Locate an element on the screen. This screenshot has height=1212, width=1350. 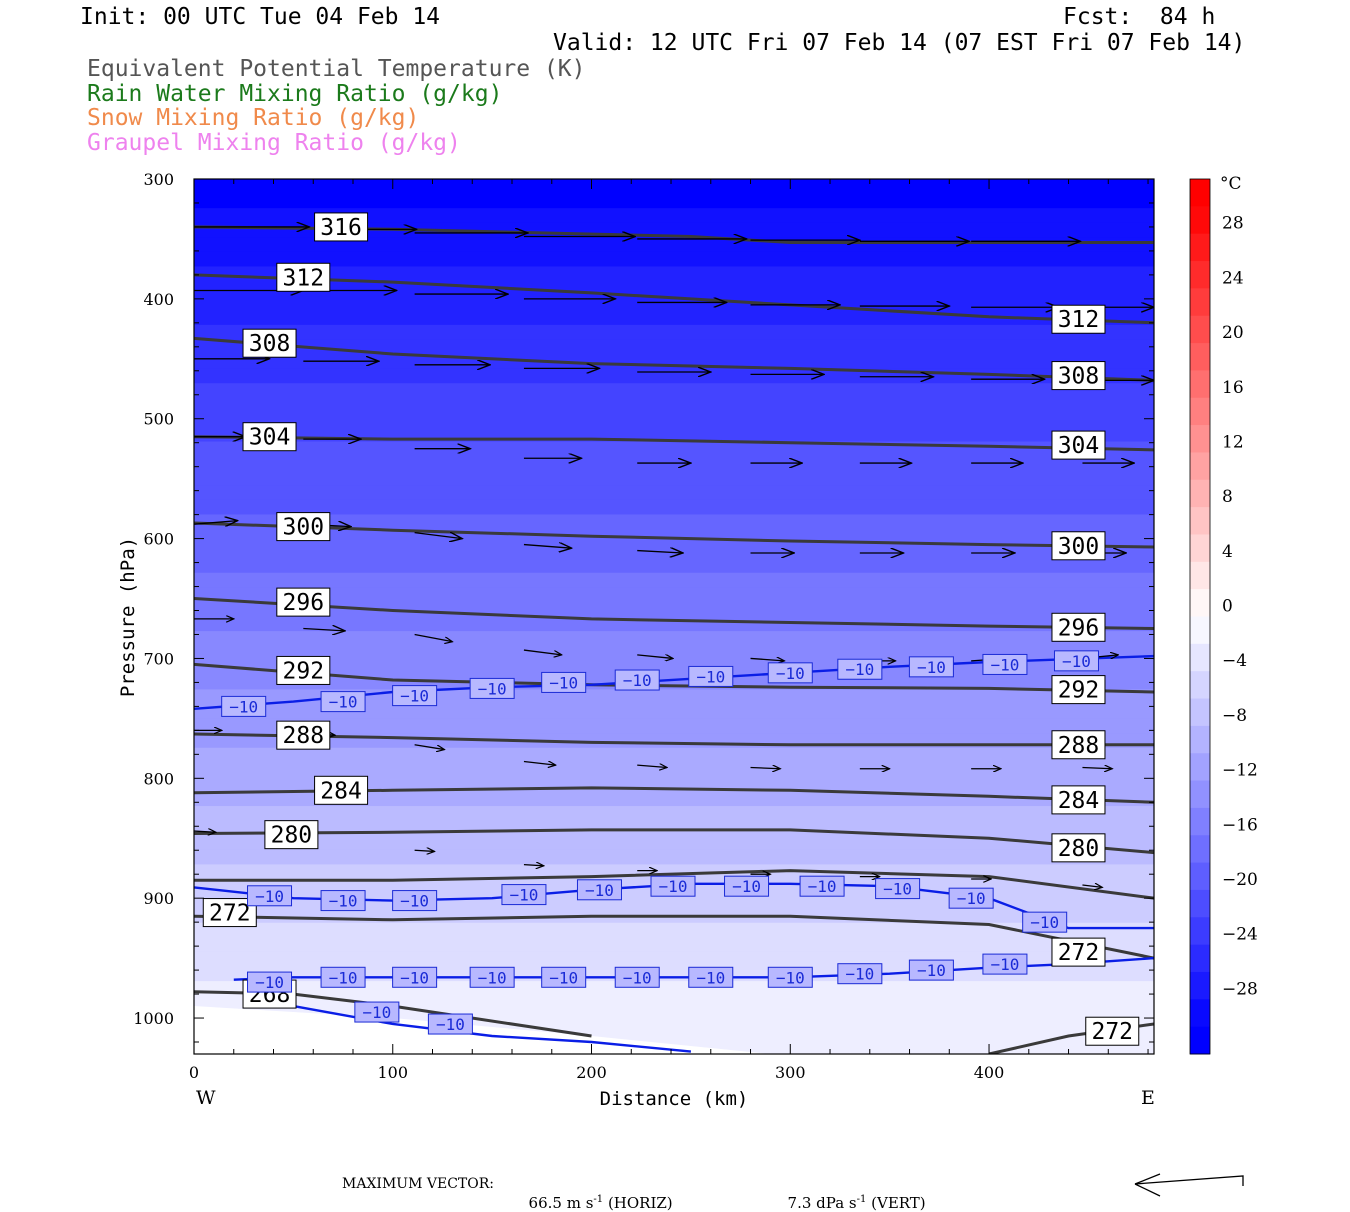
theta-e-label: 280 is located at coordinates (1078, 848).